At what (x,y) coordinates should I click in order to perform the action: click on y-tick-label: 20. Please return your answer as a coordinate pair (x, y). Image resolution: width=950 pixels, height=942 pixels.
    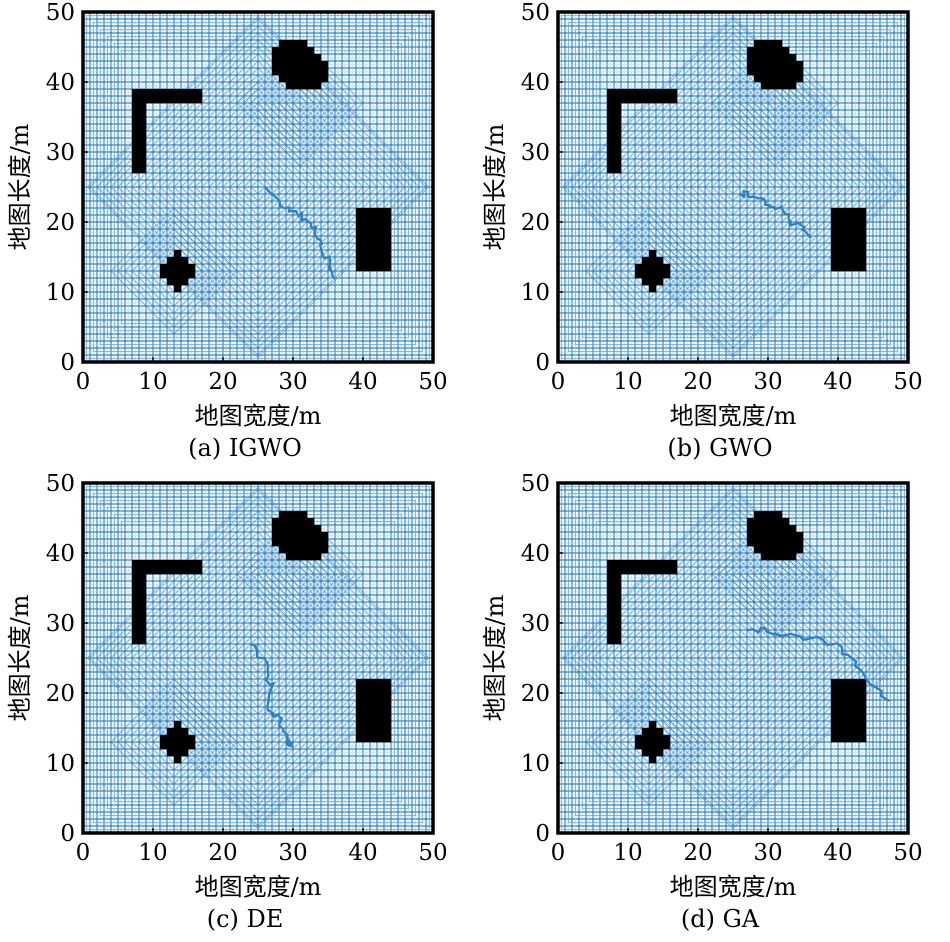
    Looking at the image, I should click on (60, 694).